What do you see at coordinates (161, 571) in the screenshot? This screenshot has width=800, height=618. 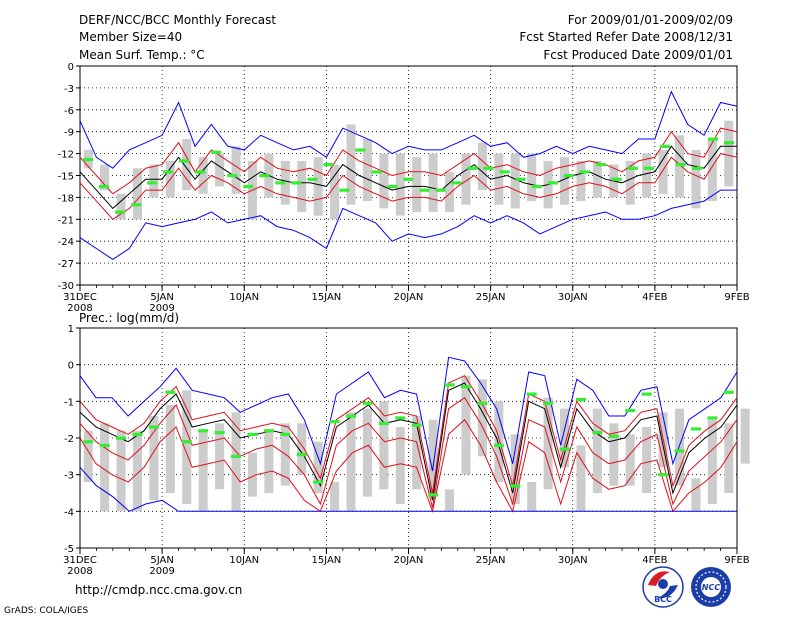 I see `prec-xtick-sublabel: 2009` at bounding box center [161, 571].